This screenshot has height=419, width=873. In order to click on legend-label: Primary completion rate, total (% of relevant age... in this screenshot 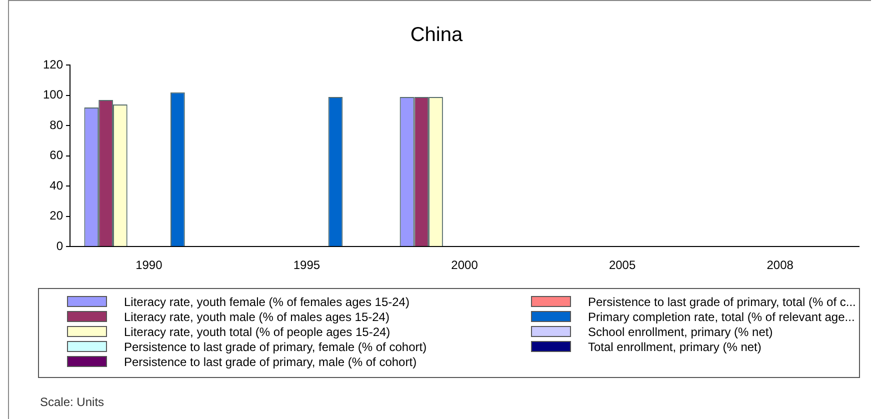, I will do `click(721, 317)`.